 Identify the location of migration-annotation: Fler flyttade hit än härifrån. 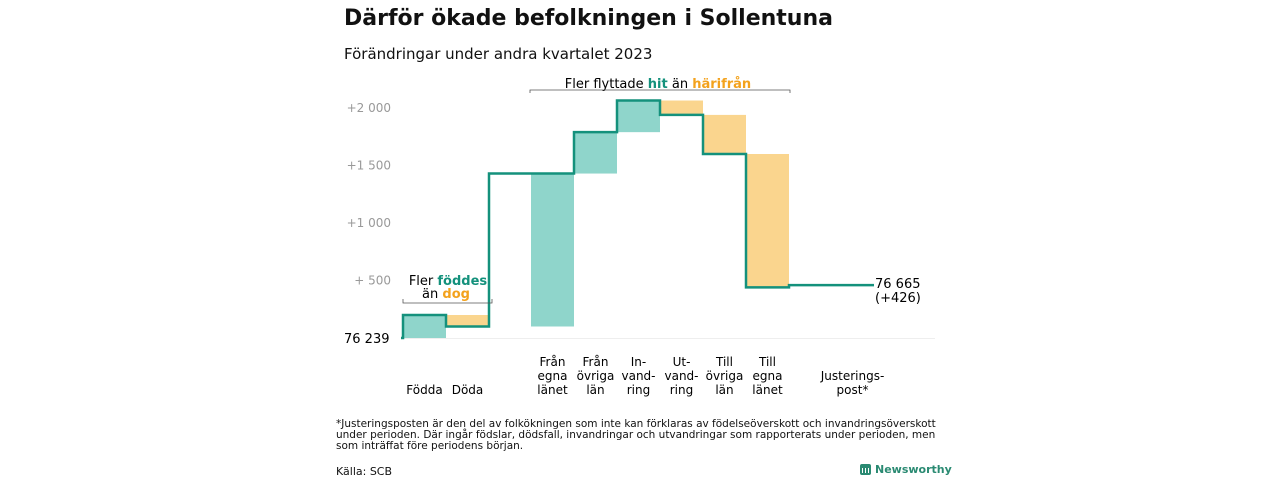
(658, 84).